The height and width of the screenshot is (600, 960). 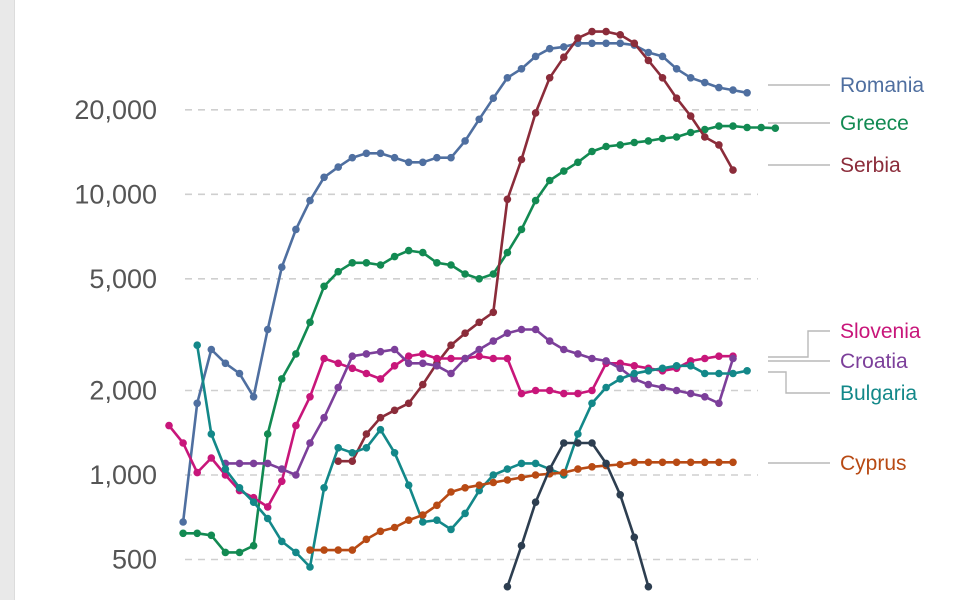 I want to click on series-croatia, so click(x=479, y=402).